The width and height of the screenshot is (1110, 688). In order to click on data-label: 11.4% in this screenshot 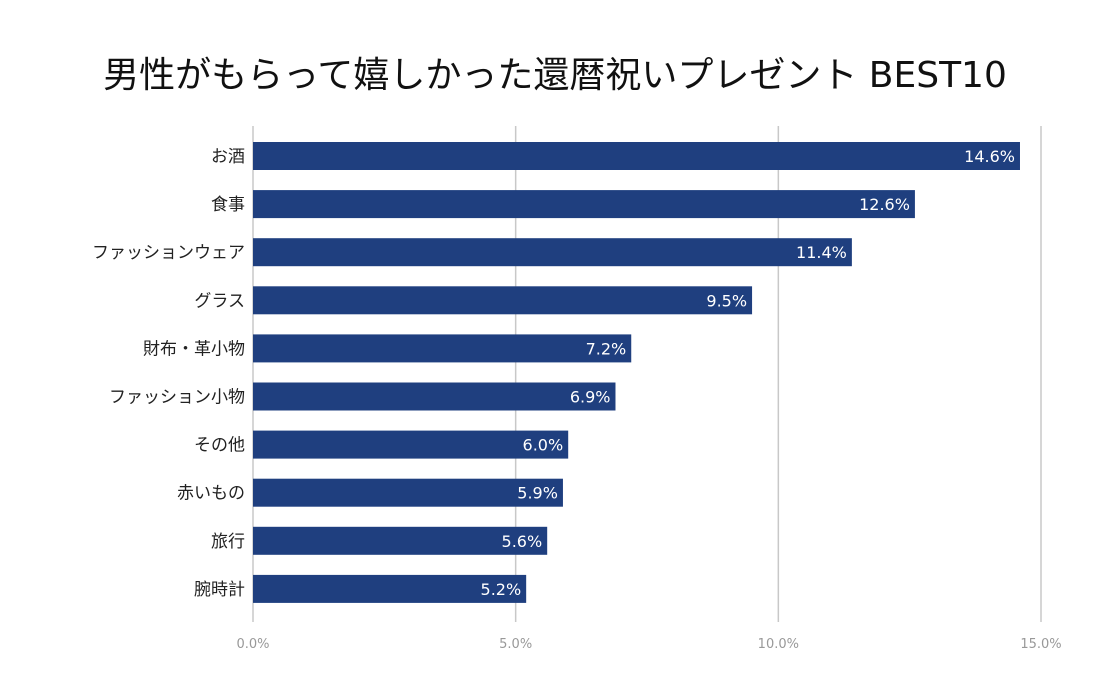, I will do `click(821, 252)`.